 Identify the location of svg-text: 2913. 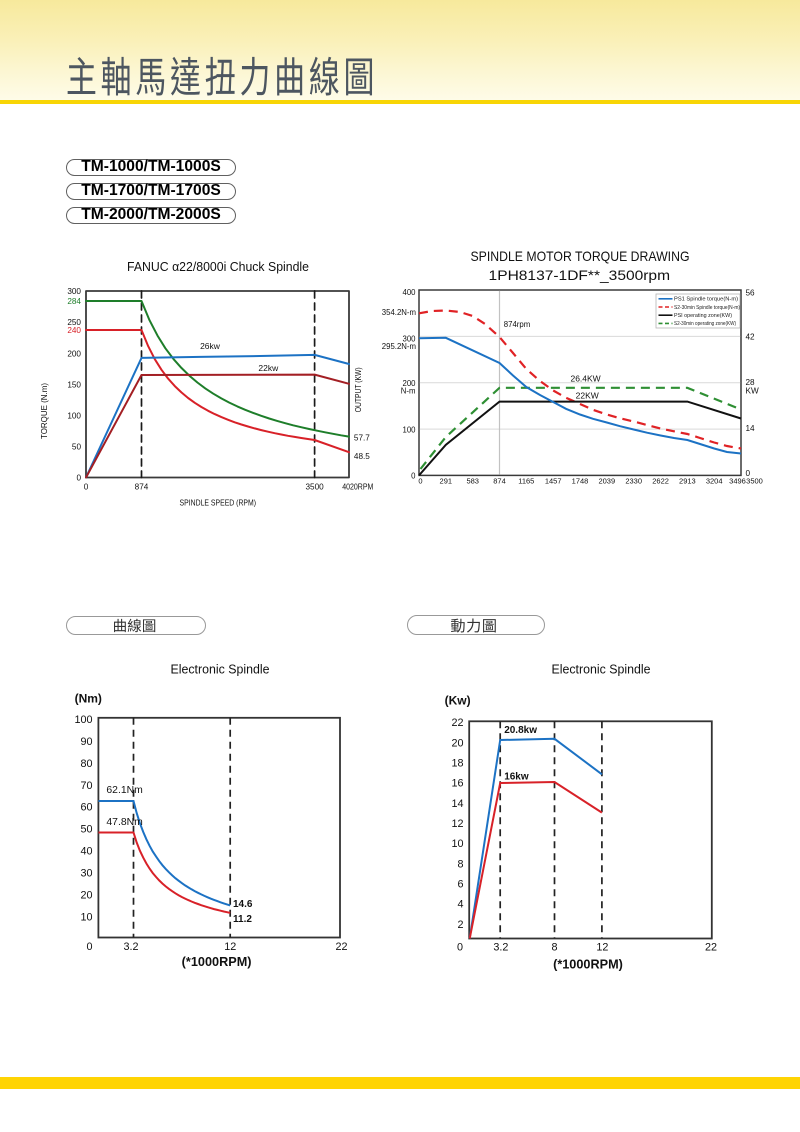
(687, 480).